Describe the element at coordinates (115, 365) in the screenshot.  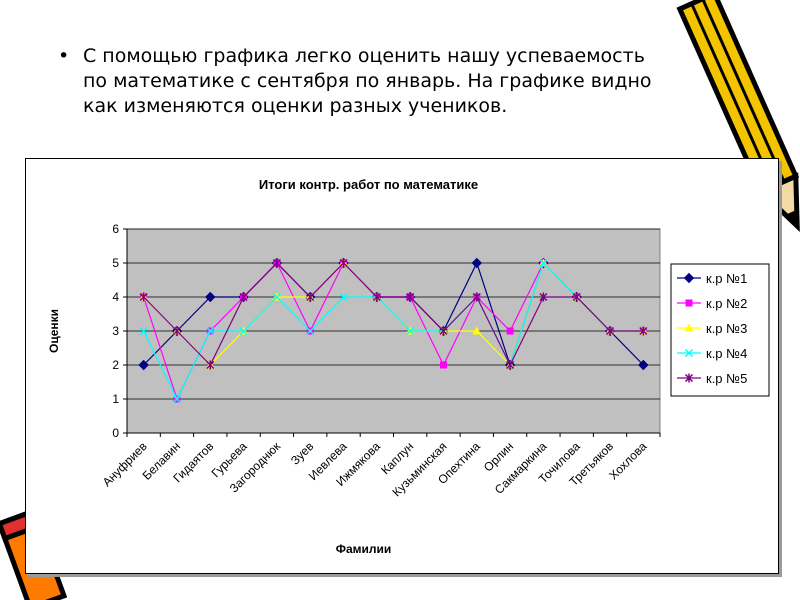
I see `y-tick-label: 2` at that location.